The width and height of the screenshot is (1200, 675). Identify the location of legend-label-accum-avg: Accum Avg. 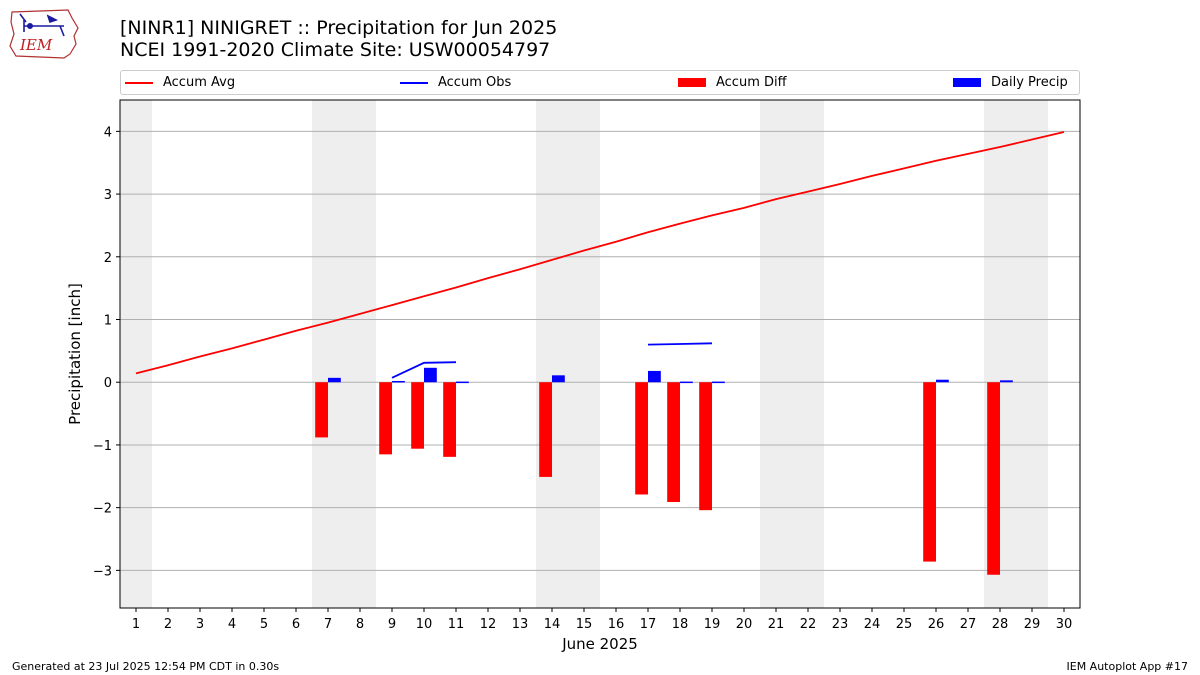
(199, 82).